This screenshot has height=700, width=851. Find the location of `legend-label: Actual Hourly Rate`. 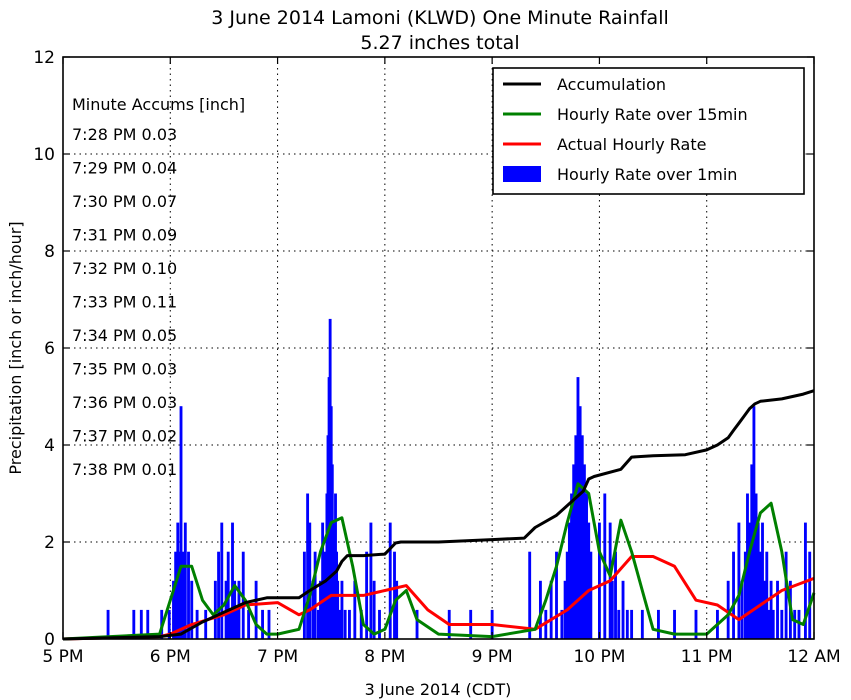

legend-label: Actual Hourly Rate is located at coordinates (631, 144).